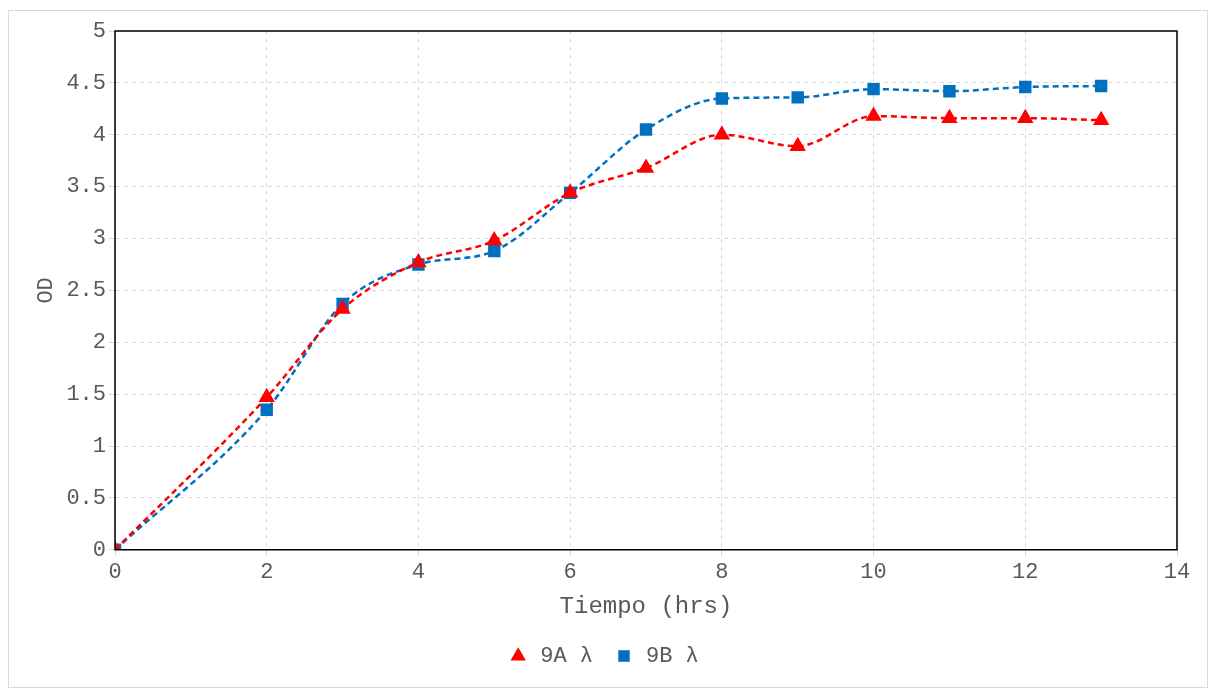 This screenshot has width=1216, height=694. What do you see at coordinates (722, 572) in the screenshot?
I see `x-tick-label: 8` at bounding box center [722, 572].